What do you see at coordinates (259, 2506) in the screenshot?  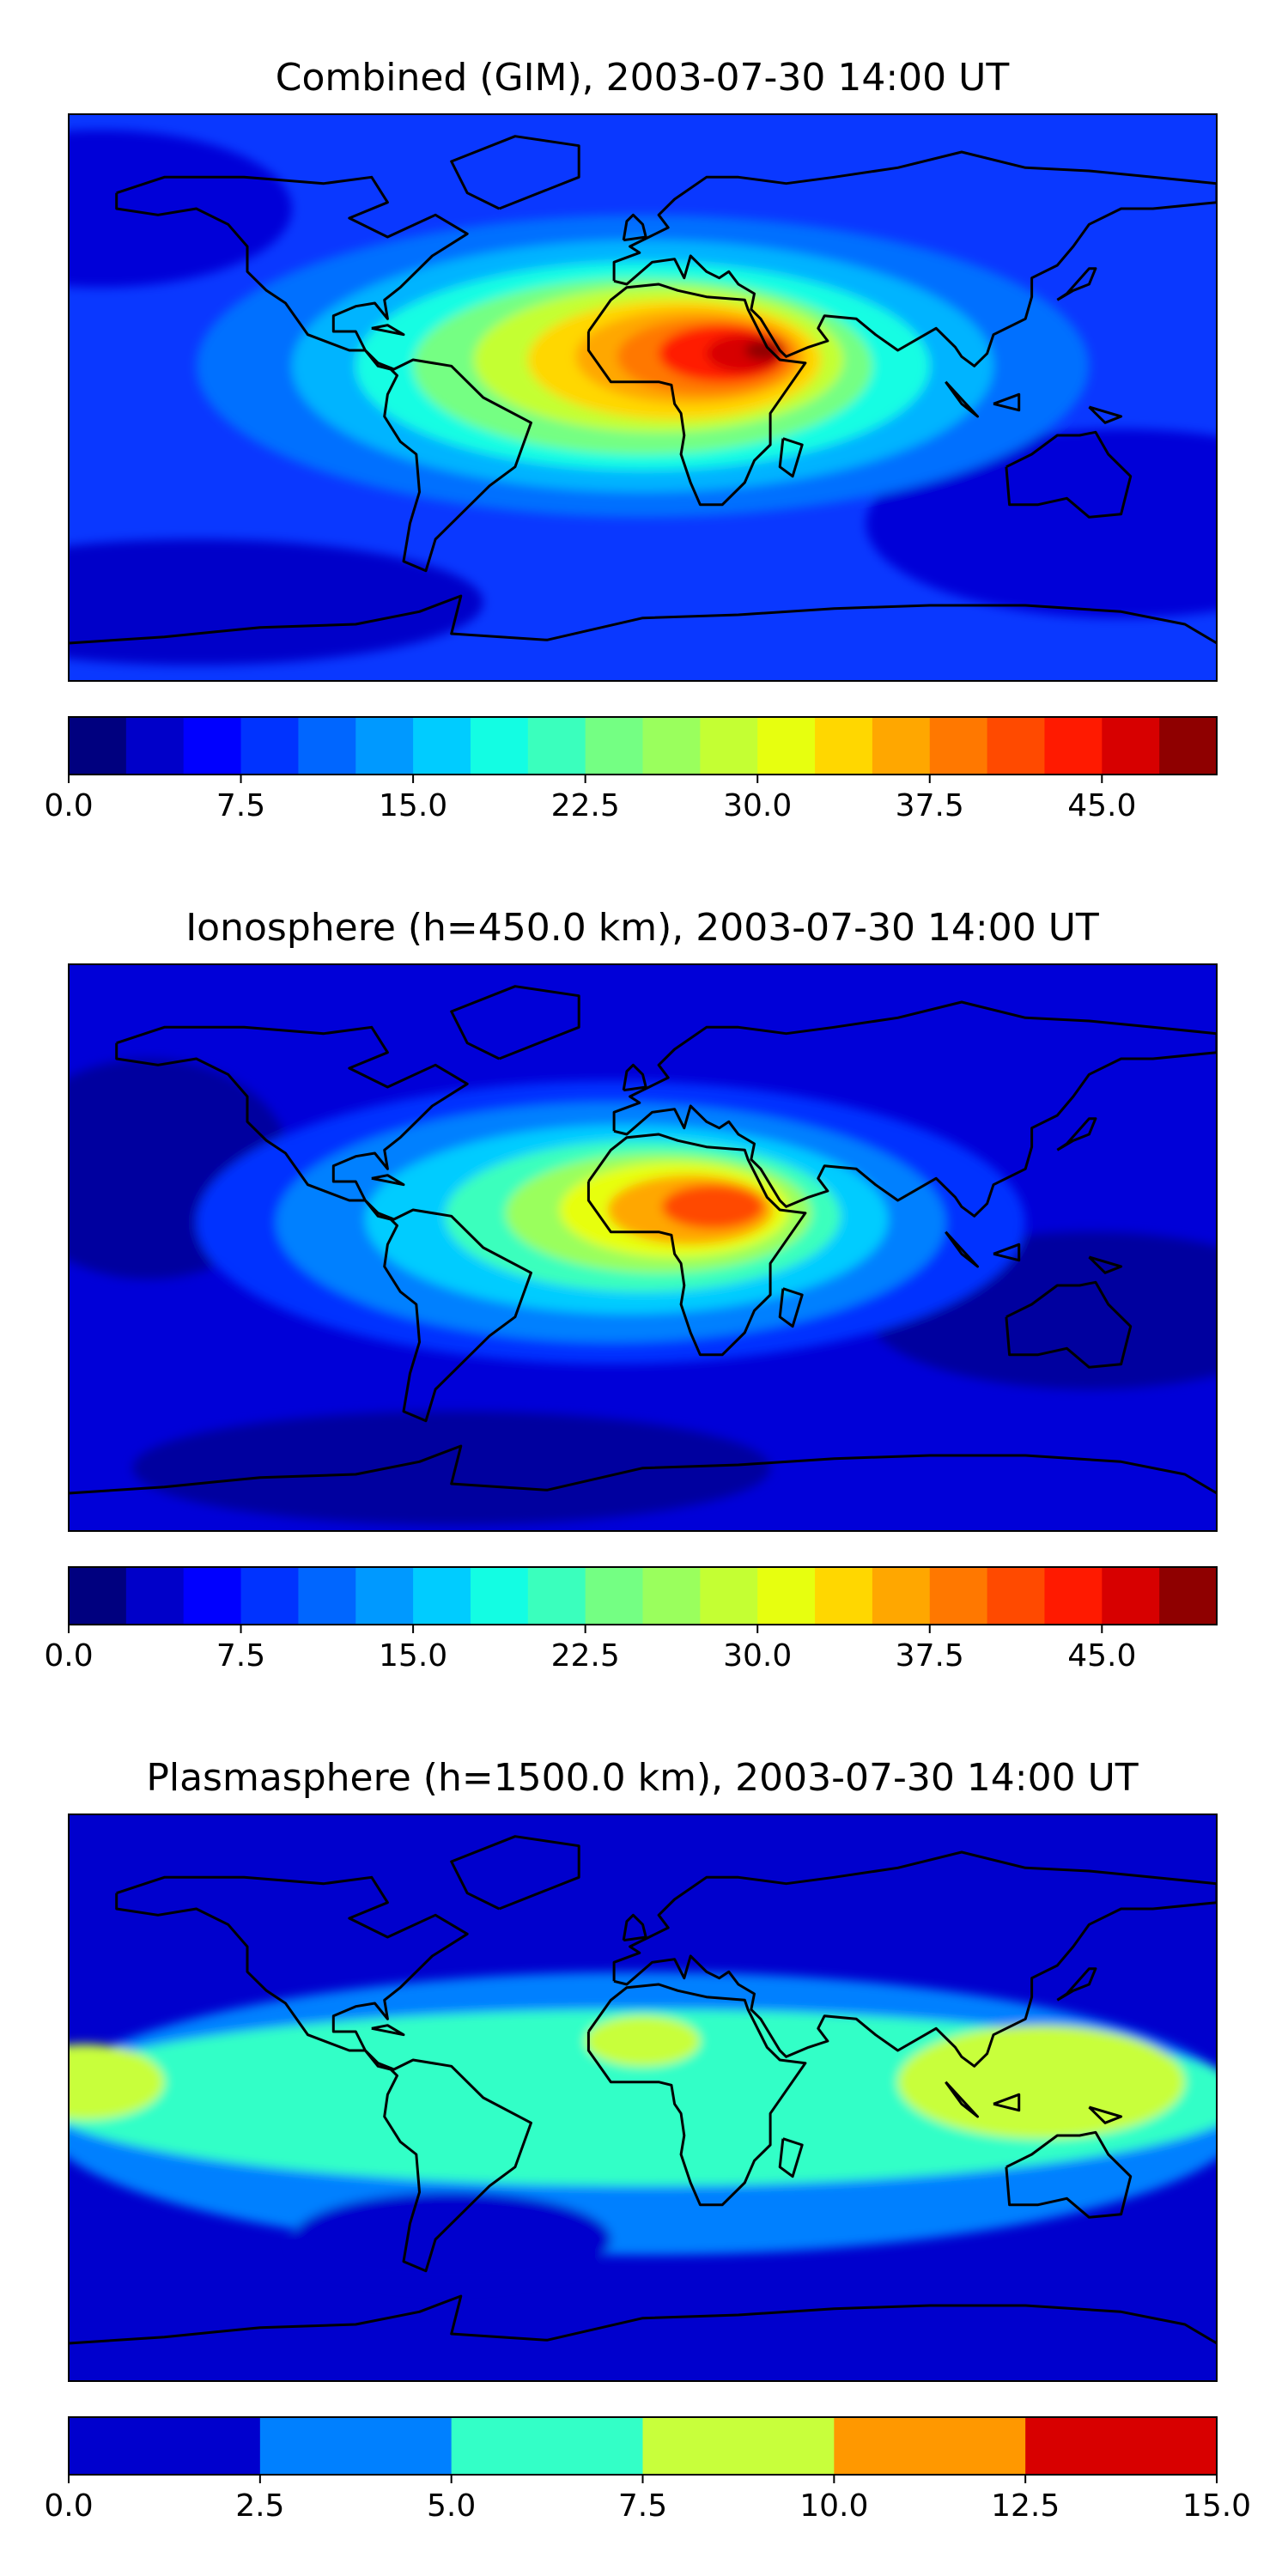 I see `colorbar-tick-label: 2.5` at bounding box center [259, 2506].